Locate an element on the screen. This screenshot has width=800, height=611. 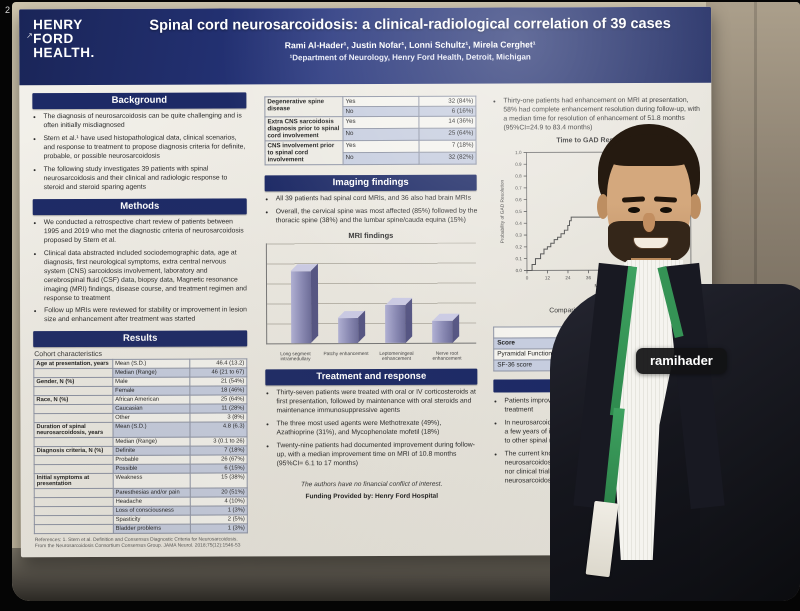
table-cell: 6 (16%) is located at coordinates (447, 111).